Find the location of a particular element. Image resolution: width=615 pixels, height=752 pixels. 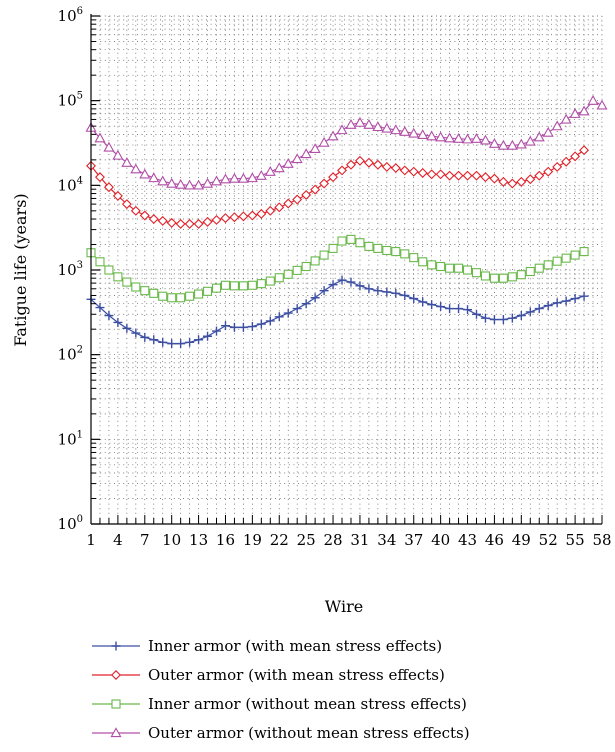

legend-swatch-inner-without is located at coordinates (116, 704).